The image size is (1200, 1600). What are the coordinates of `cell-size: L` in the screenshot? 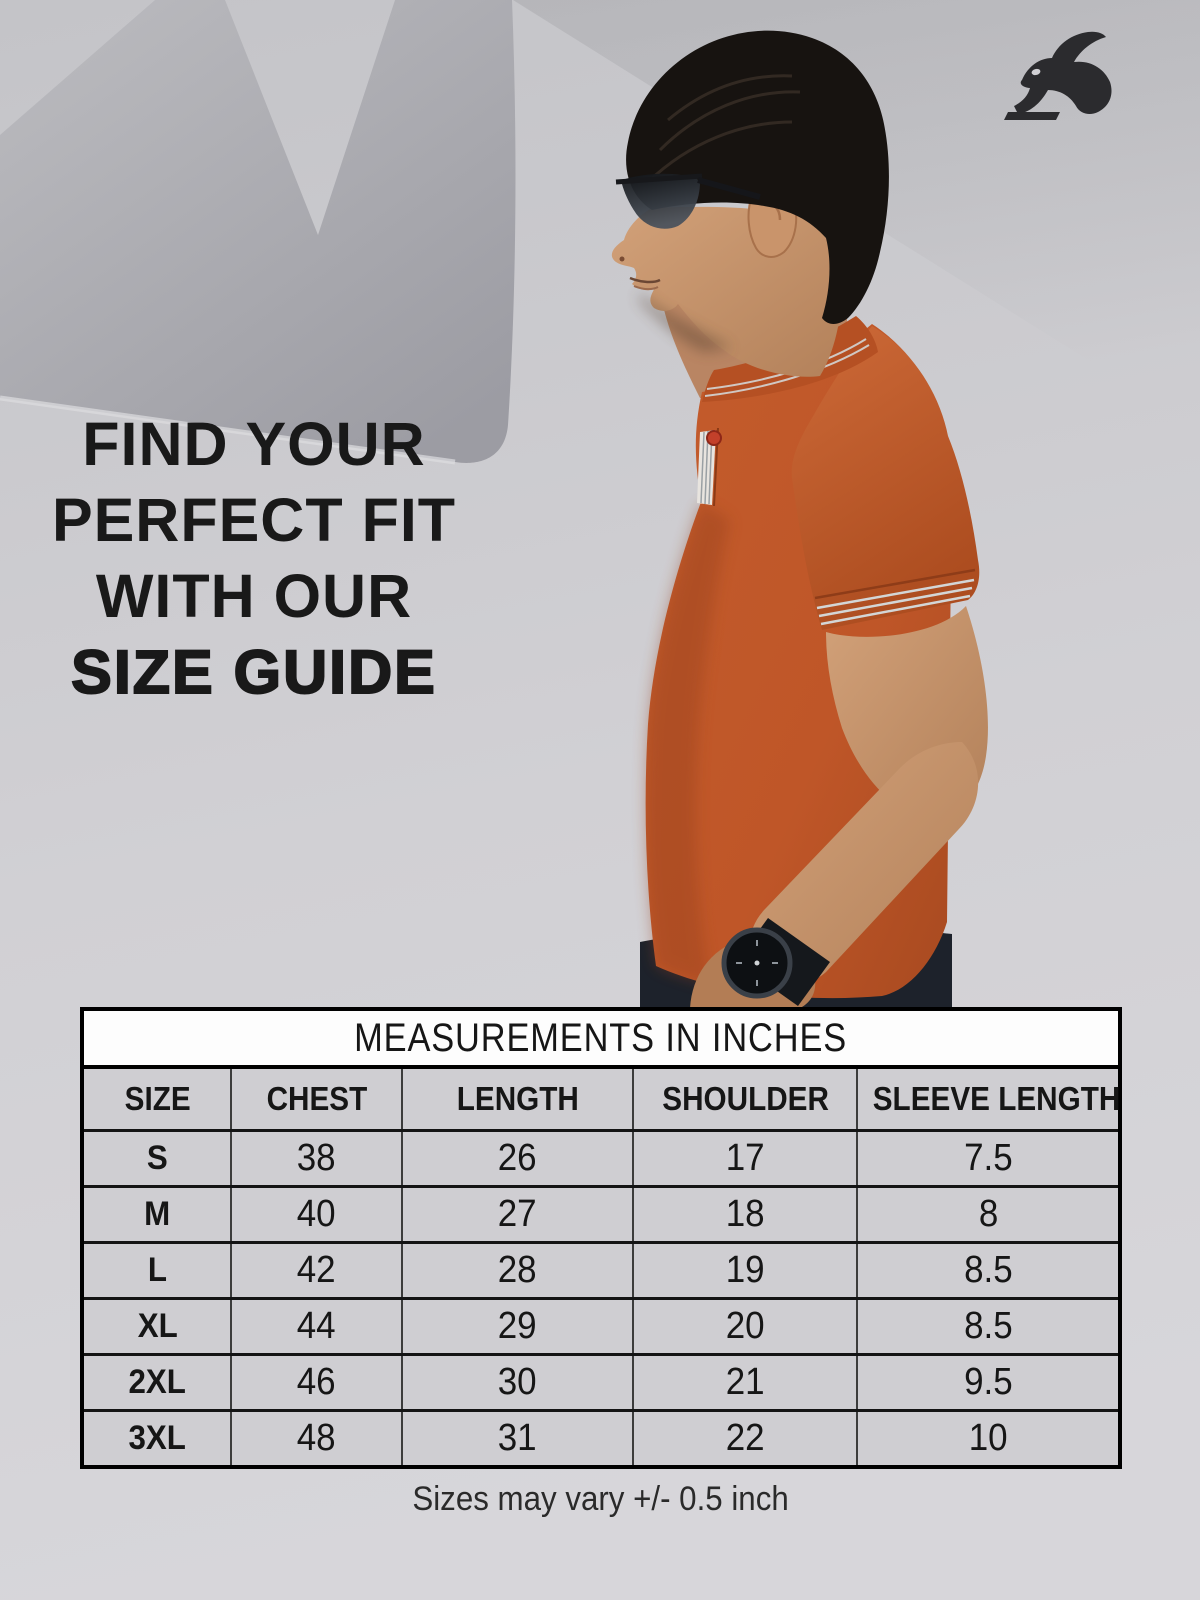 It's located at (157, 1270).